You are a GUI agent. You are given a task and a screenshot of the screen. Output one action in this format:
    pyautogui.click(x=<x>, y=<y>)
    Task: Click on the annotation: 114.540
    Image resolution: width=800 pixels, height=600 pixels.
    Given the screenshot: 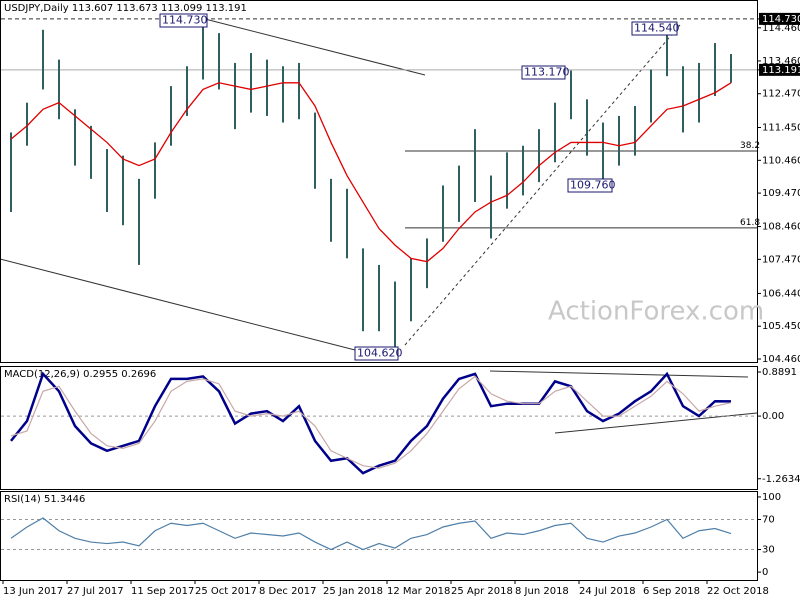 What is the action you would take?
    pyautogui.click(x=657, y=28)
    